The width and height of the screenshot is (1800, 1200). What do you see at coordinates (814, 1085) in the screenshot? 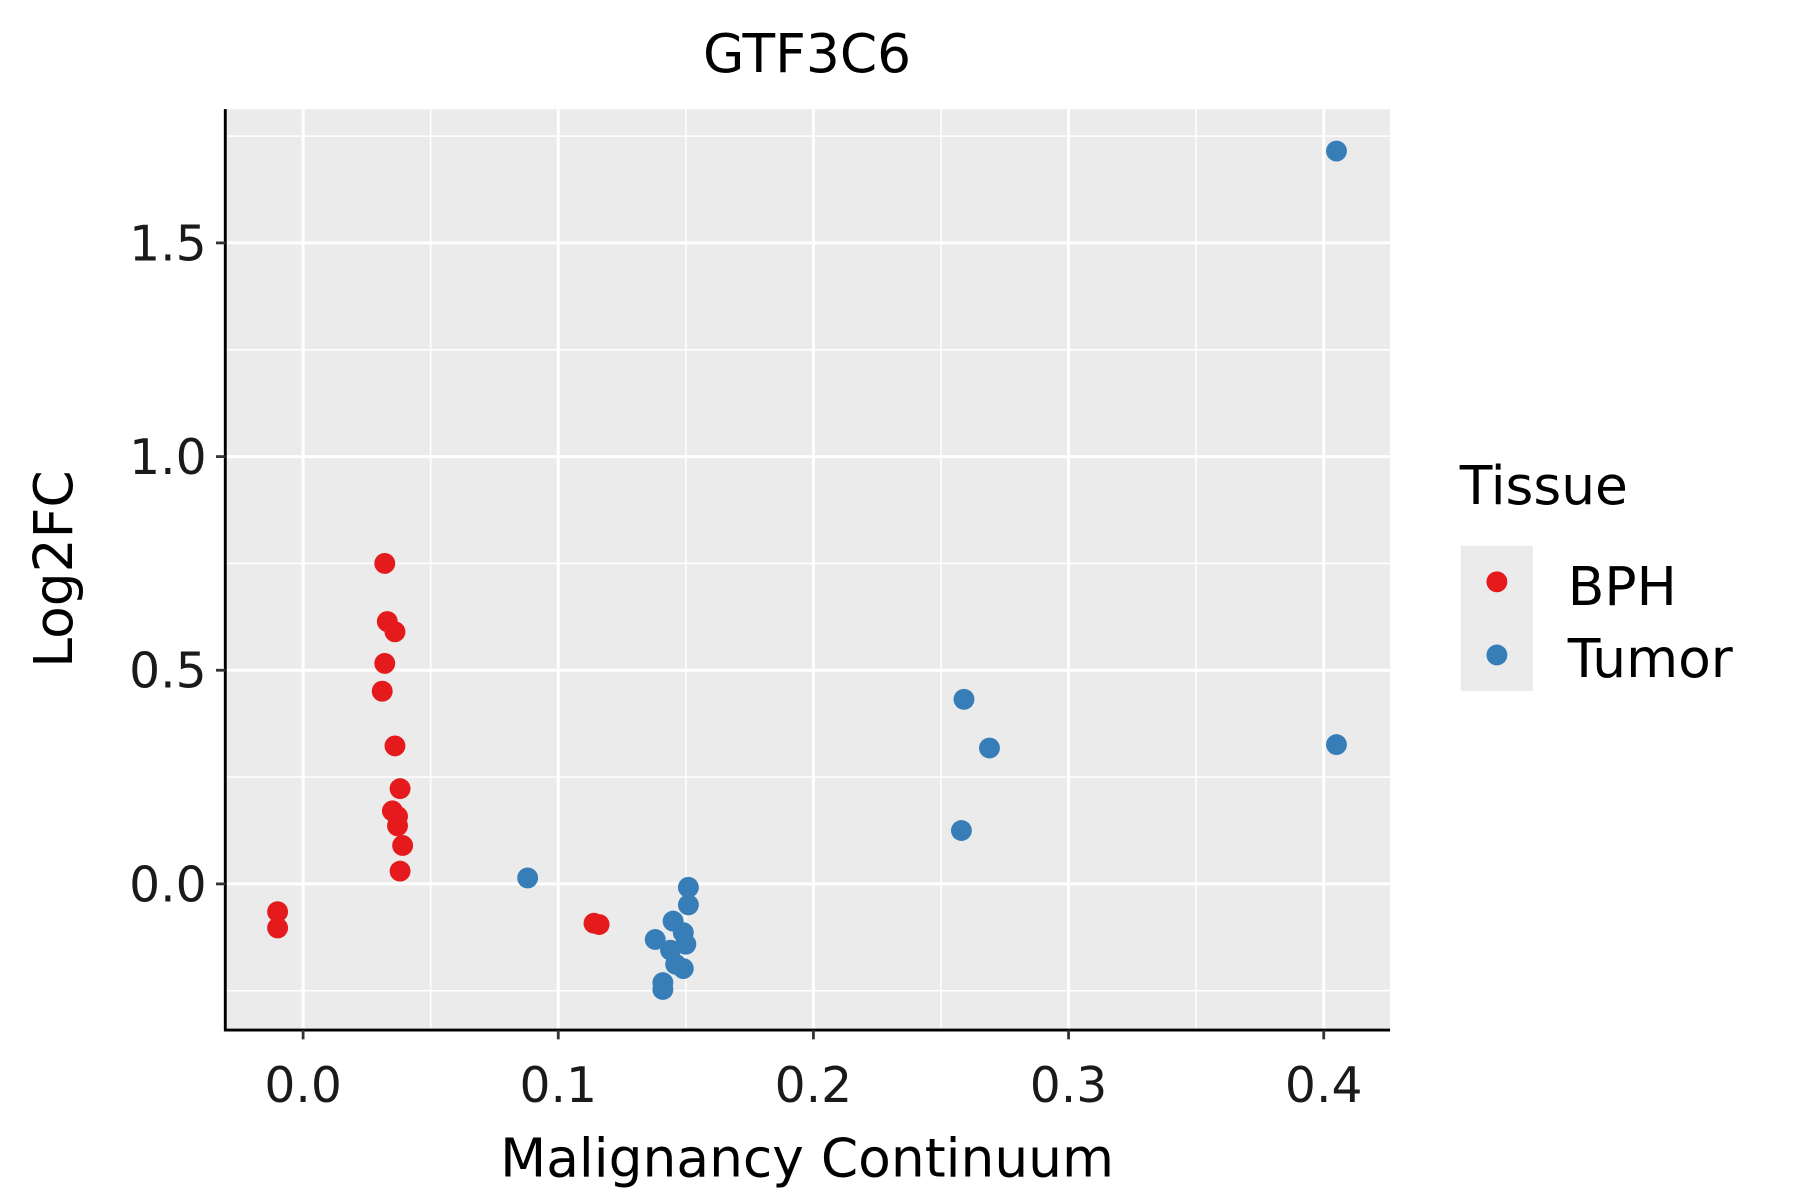
I see `x-tick-label: 0.2` at bounding box center [814, 1085].